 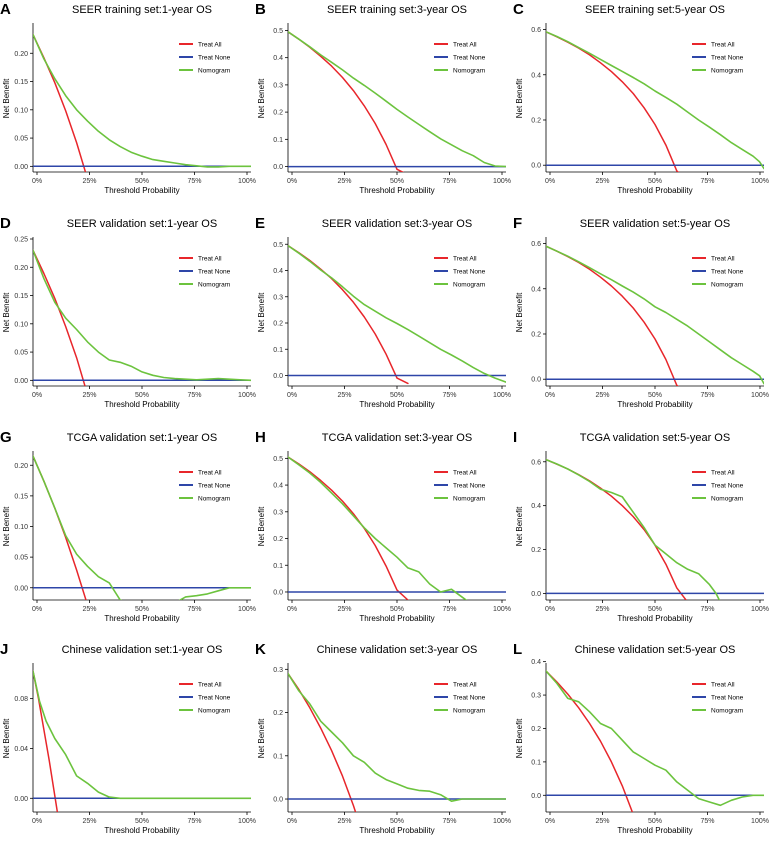 What do you see at coordinates (21, 54) in the screenshot?
I see `y-tick-label: 0.20` at bounding box center [21, 54].